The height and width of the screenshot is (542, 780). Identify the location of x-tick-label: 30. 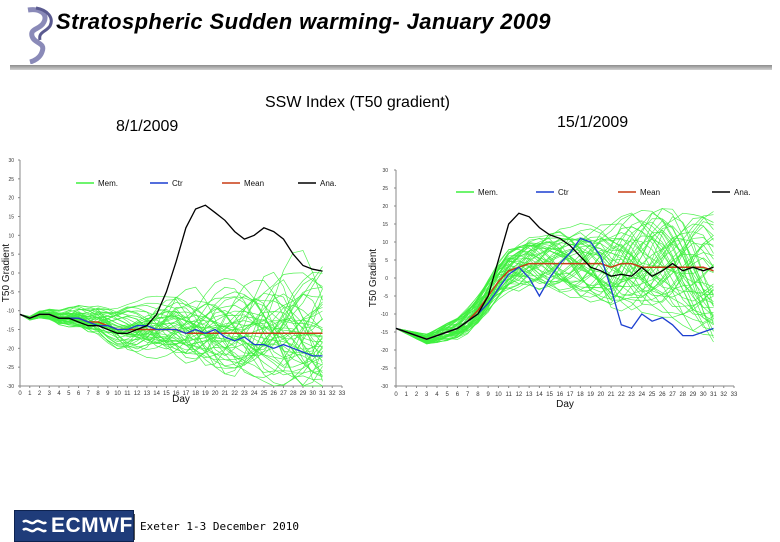
(703, 395).